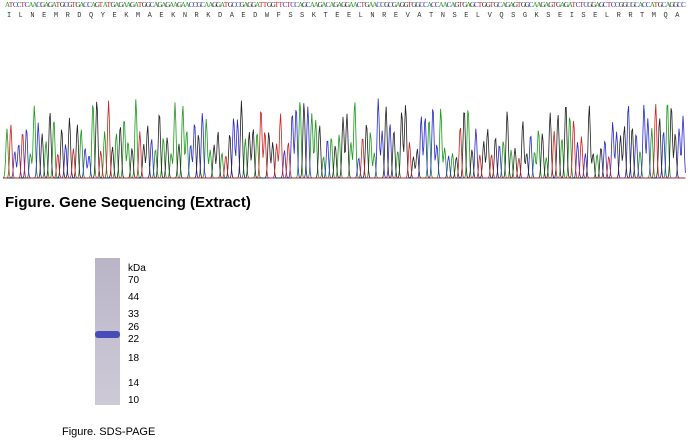 This screenshot has width=688, height=444. Describe the element at coordinates (134, 400) in the screenshot. I see `marker-label: 10` at that location.